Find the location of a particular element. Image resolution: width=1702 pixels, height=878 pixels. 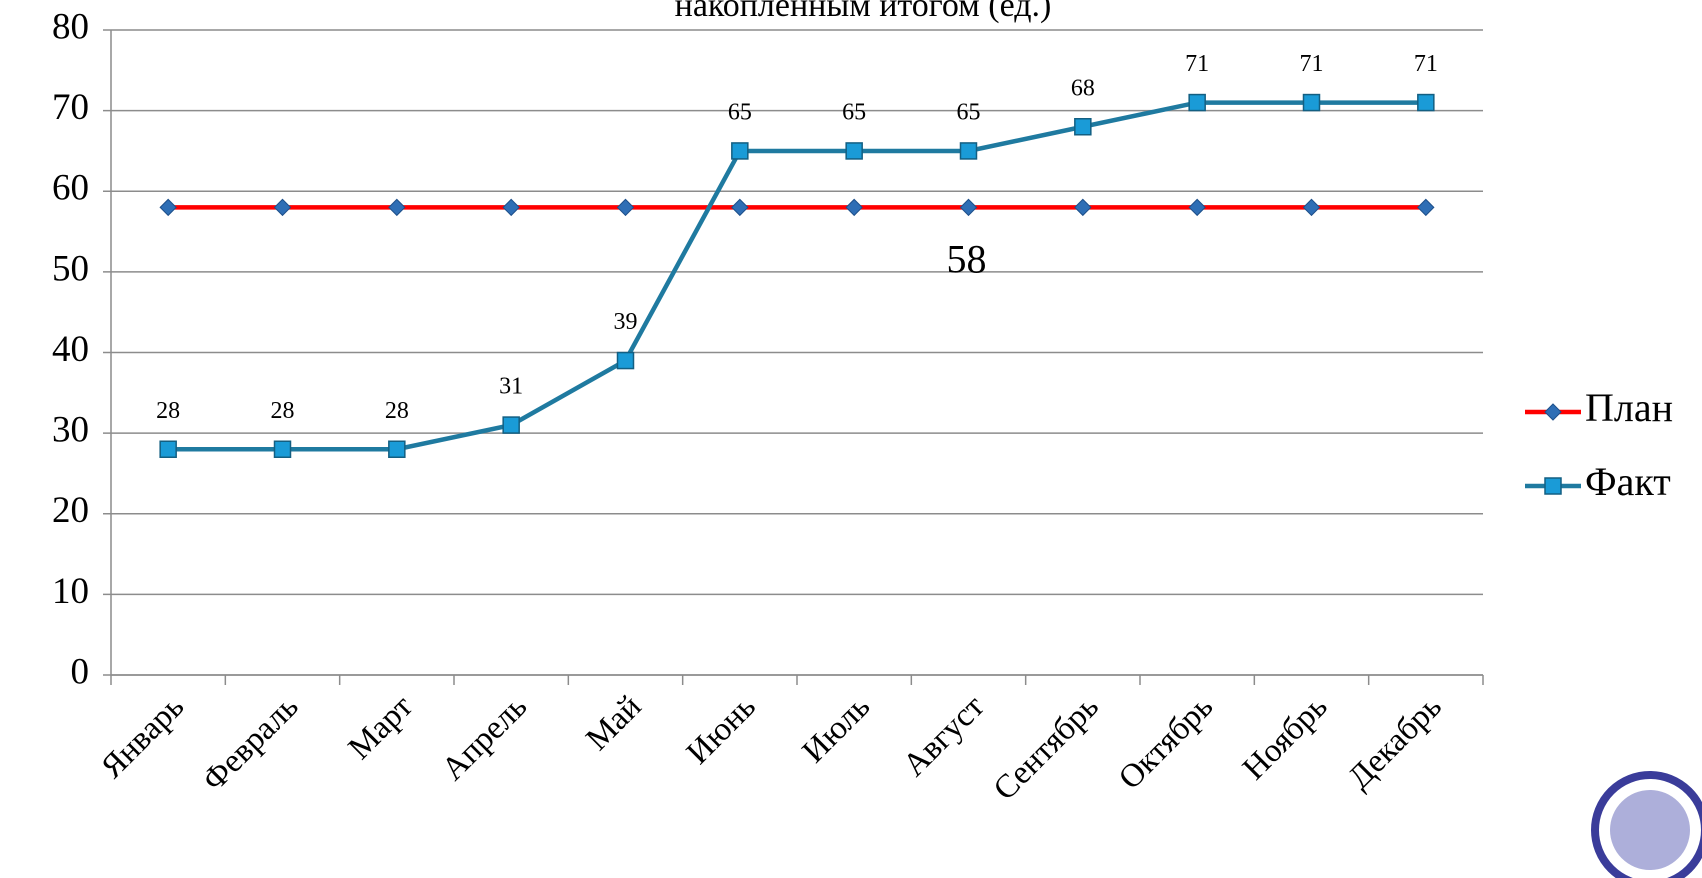

y-tick-label: 60 is located at coordinates (70, 188).